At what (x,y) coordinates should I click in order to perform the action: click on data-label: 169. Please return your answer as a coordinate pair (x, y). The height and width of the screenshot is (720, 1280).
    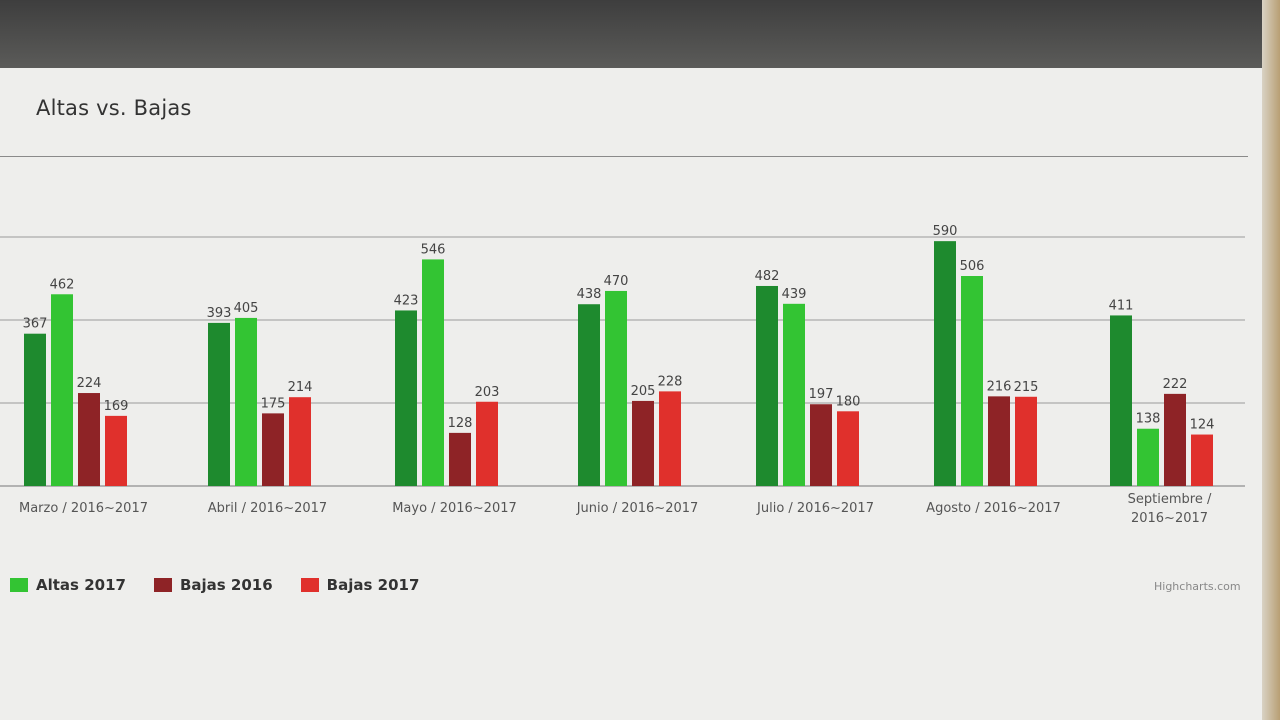
    Looking at the image, I should click on (116, 406).